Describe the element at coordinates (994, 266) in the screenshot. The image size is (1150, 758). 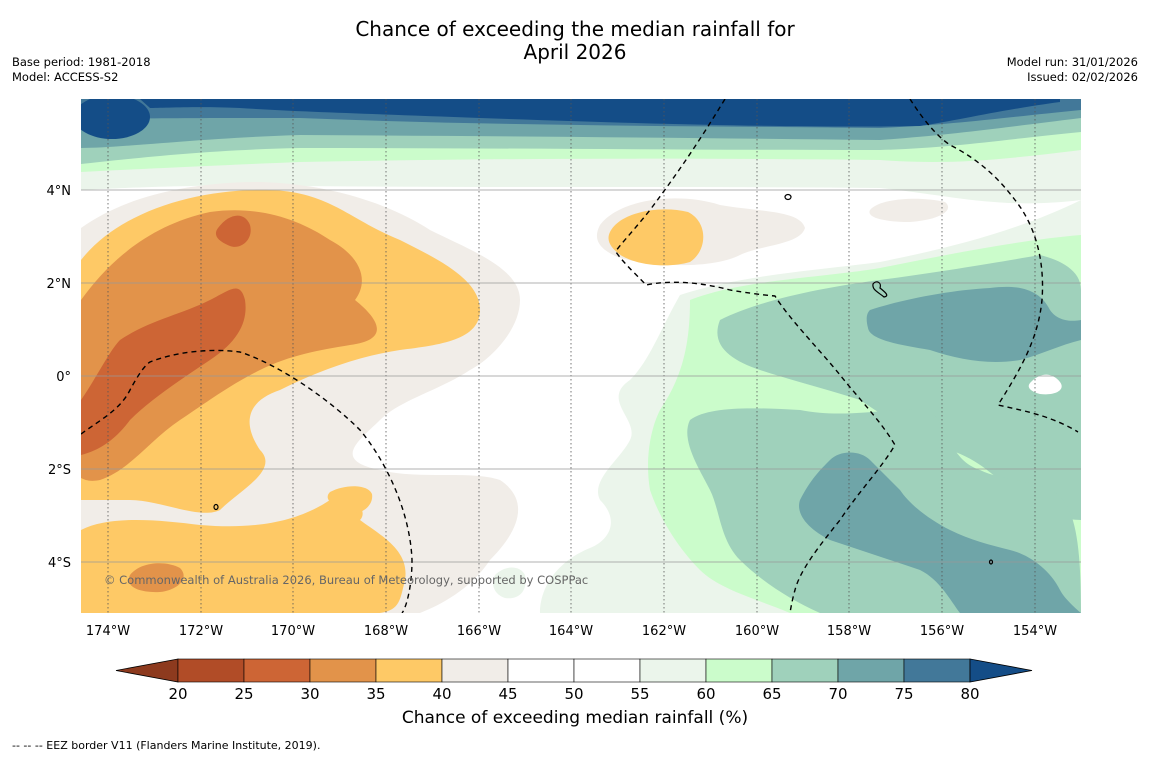
I see `eez-border-east` at that location.